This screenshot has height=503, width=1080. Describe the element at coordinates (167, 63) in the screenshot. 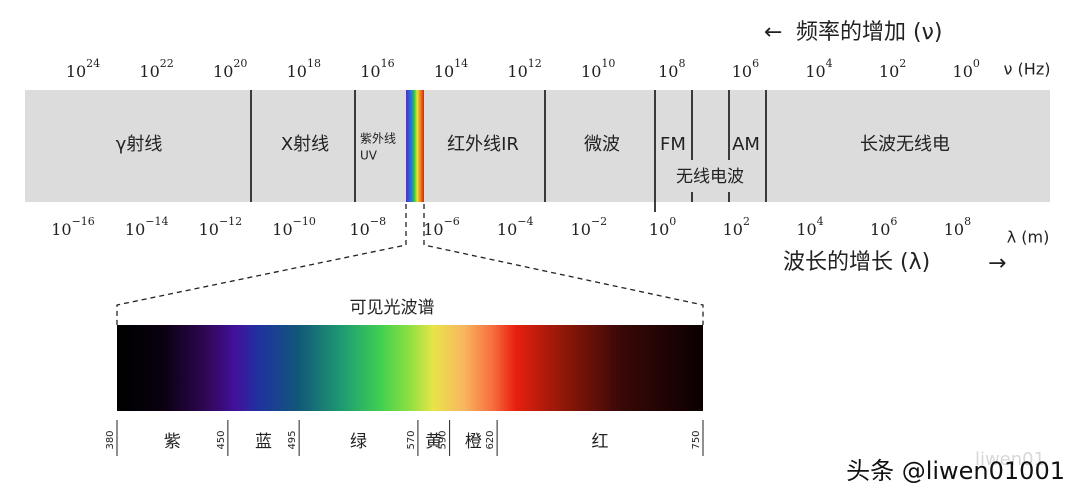

I see `frequency-tick-exponent: 22` at that location.